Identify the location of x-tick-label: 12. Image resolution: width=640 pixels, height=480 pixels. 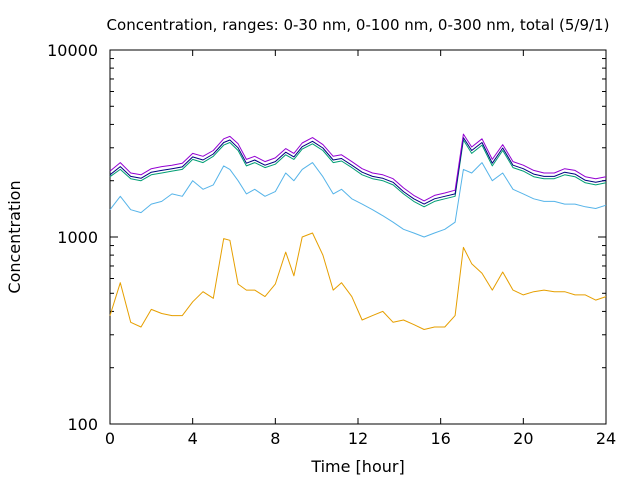
(358, 438).